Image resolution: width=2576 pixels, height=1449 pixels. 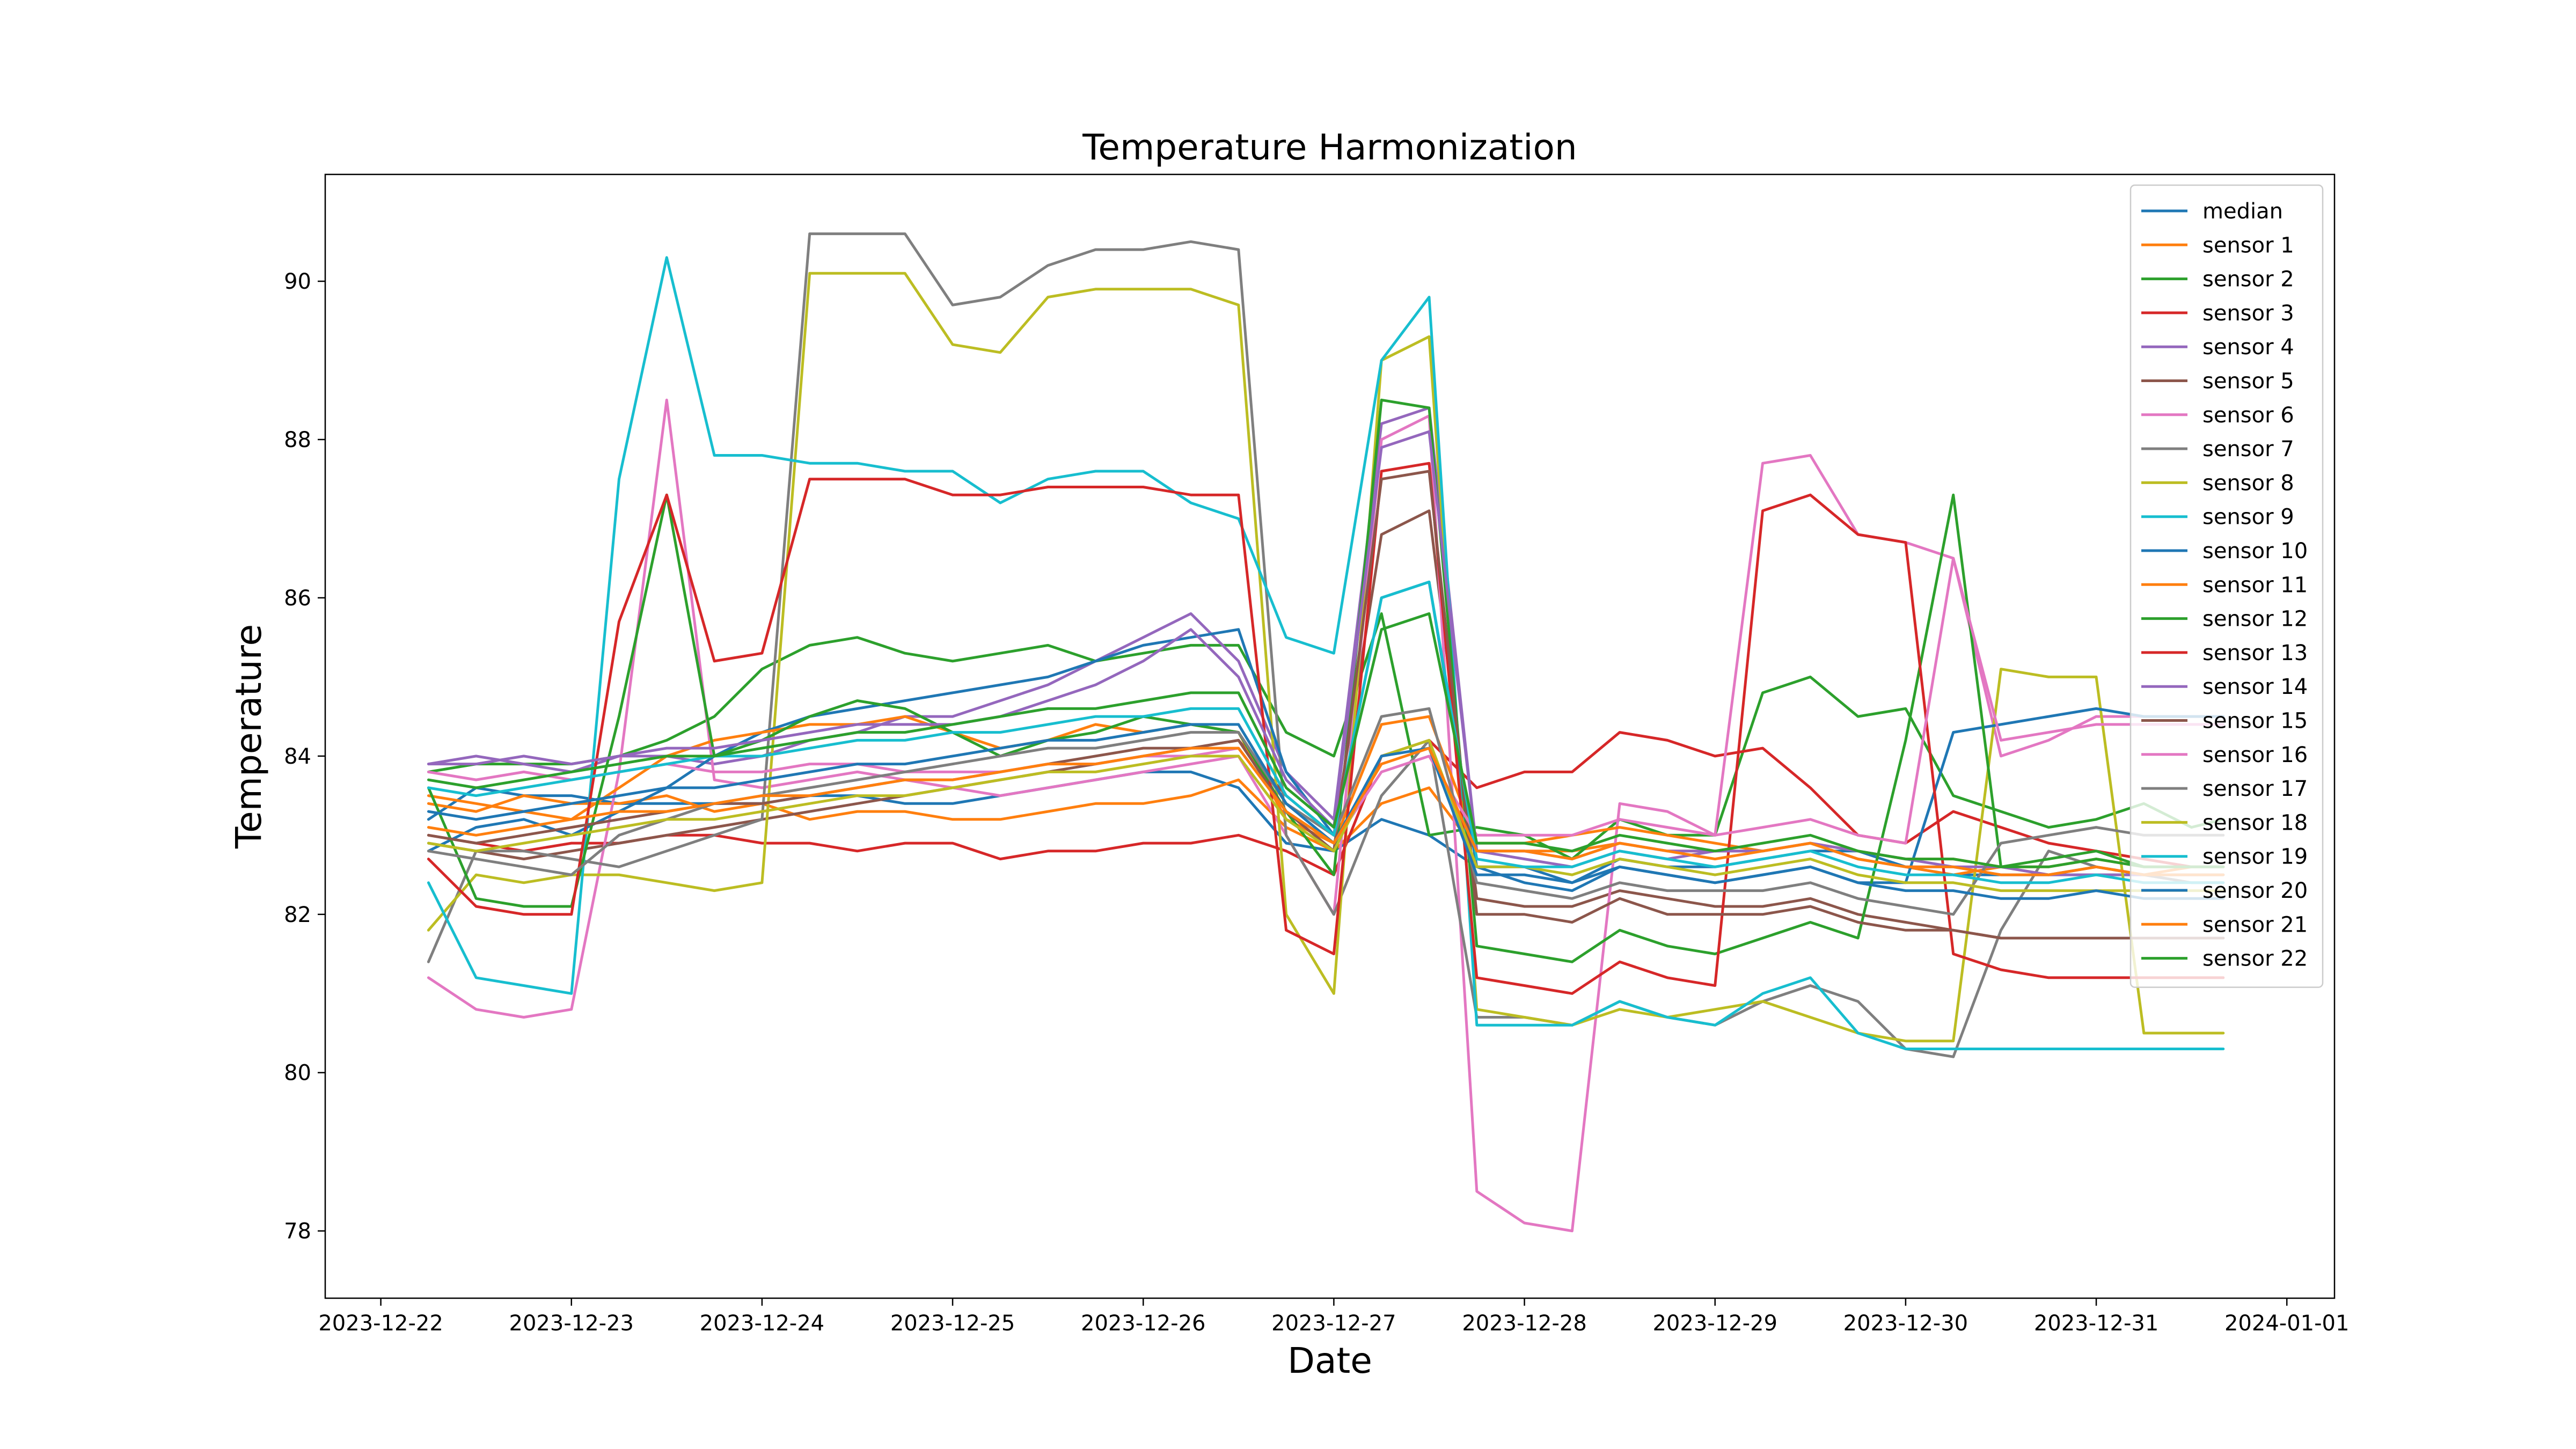 What do you see at coordinates (2255, 585) in the screenshot?
I see `legend-label: sensor 11` at bounding box center [2255, 585].